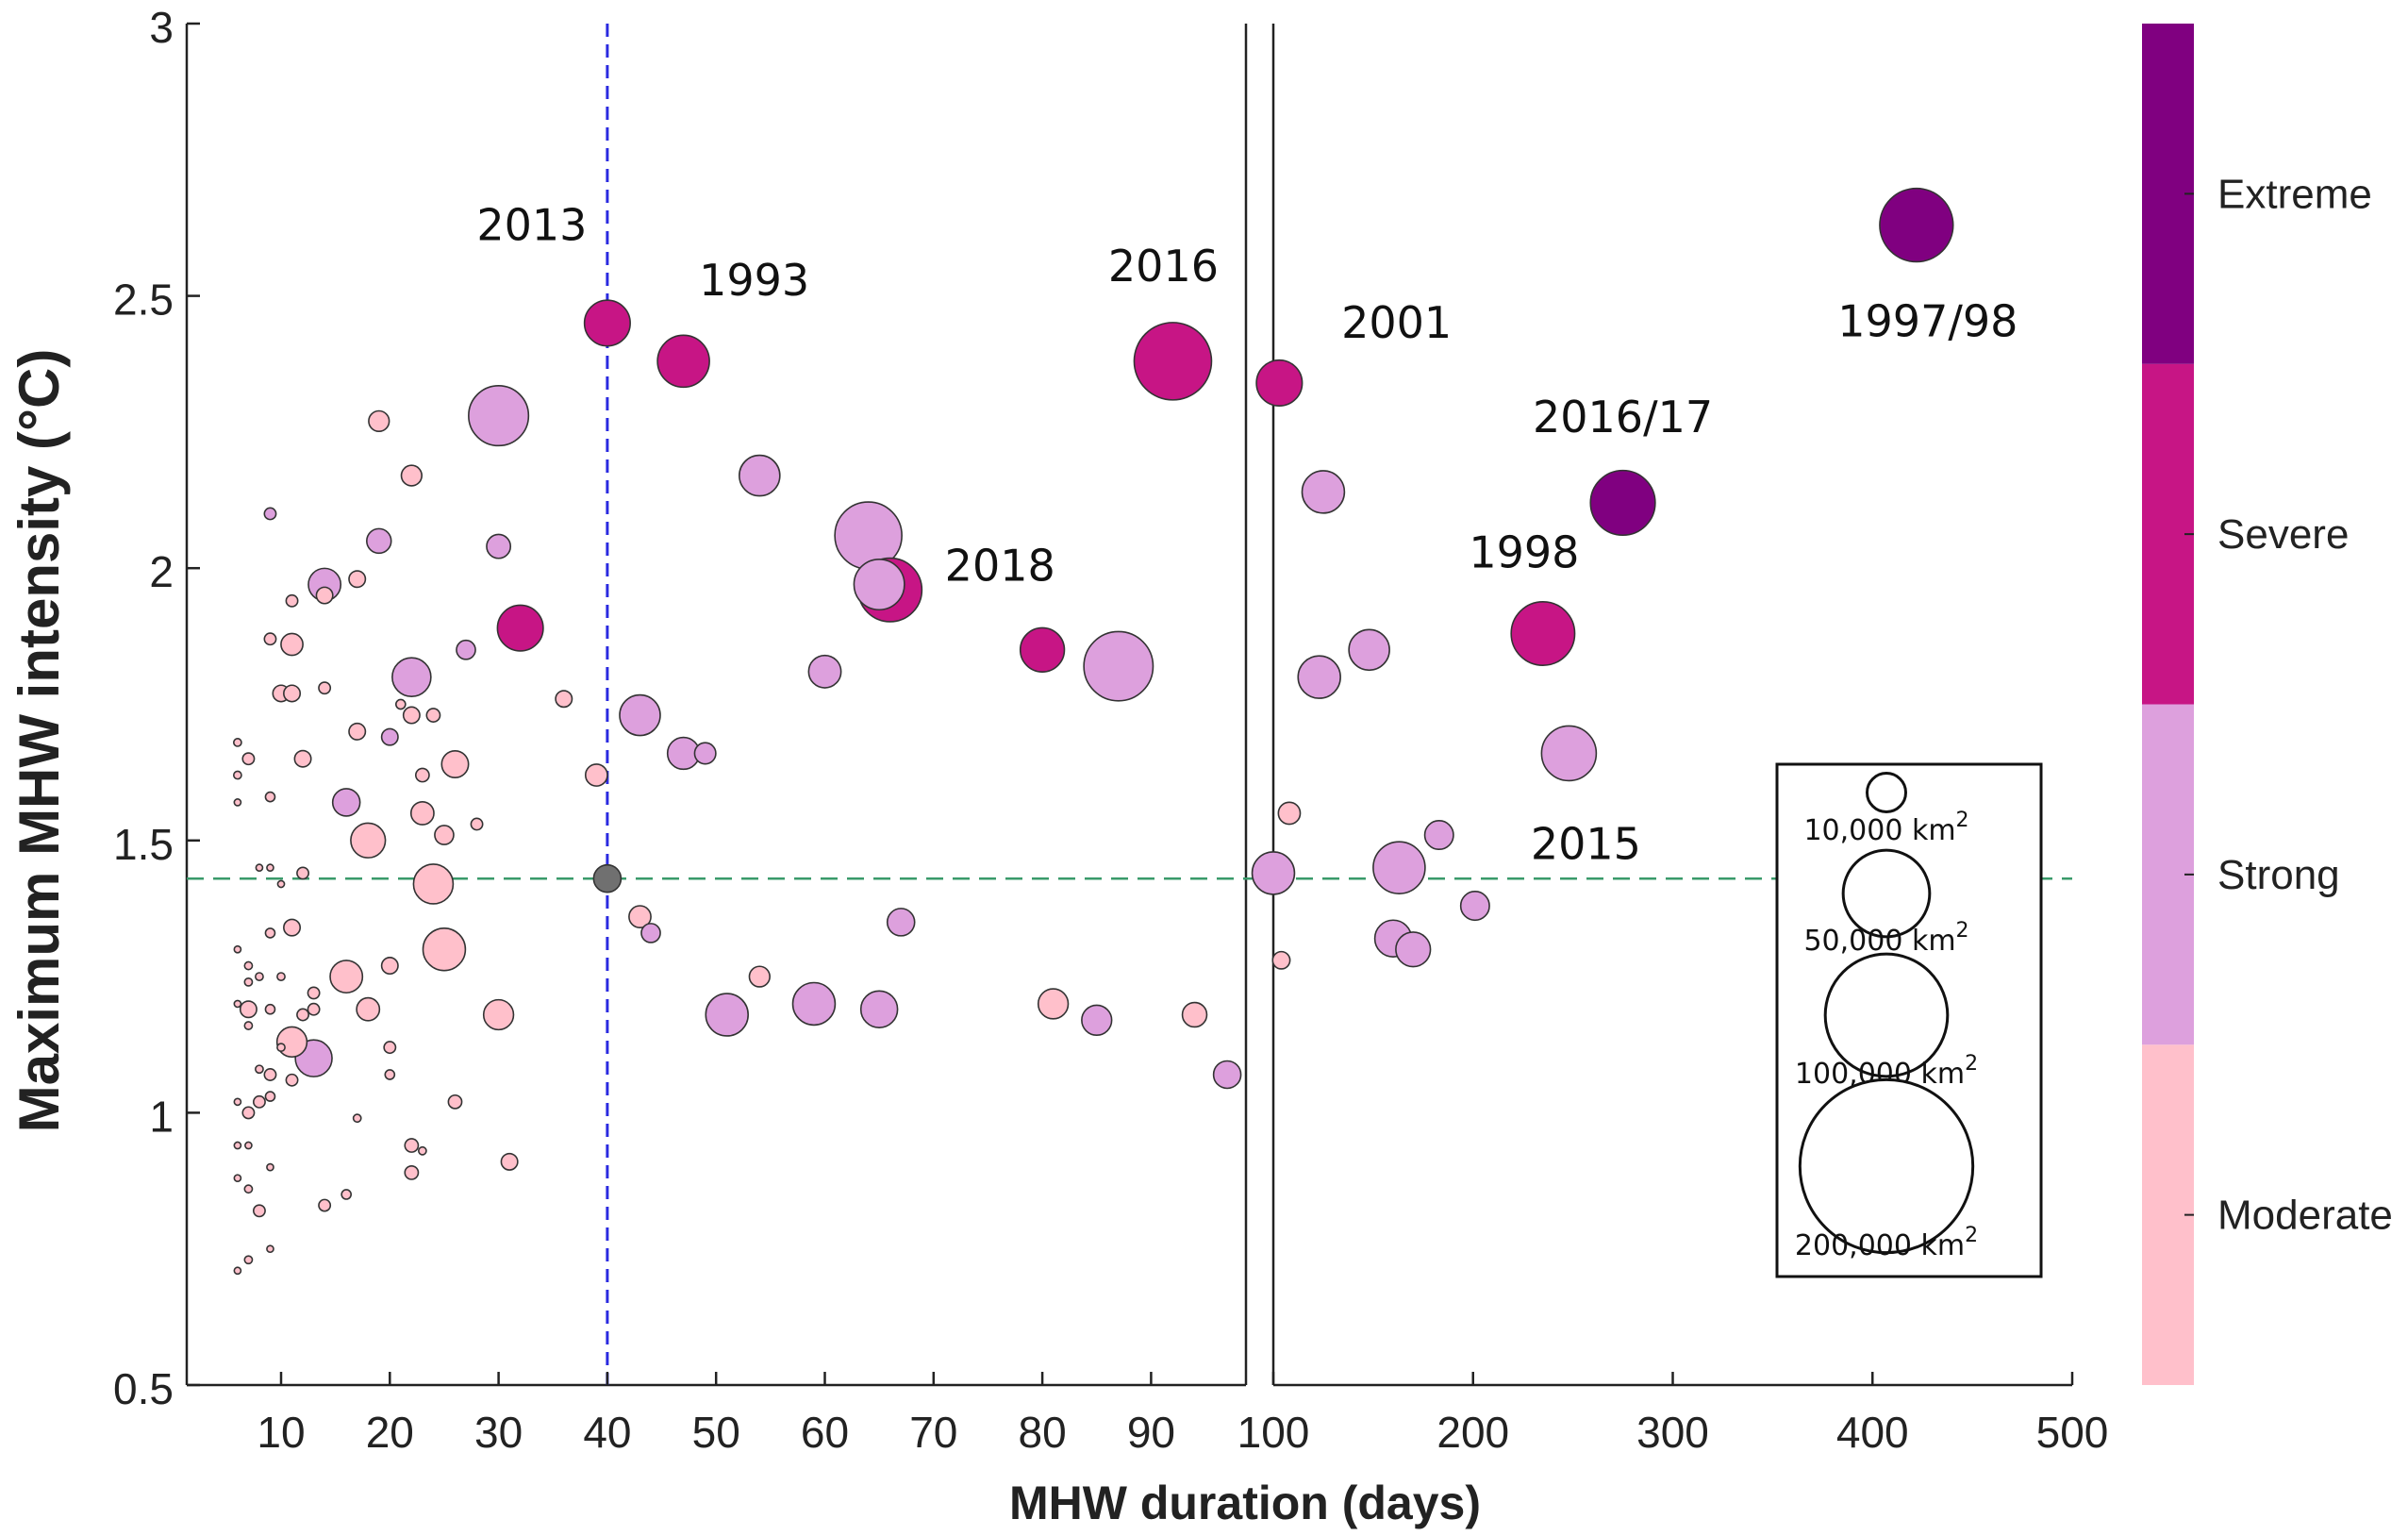  I want to click on colorbar-label: Extreme, so click(2295, 194).